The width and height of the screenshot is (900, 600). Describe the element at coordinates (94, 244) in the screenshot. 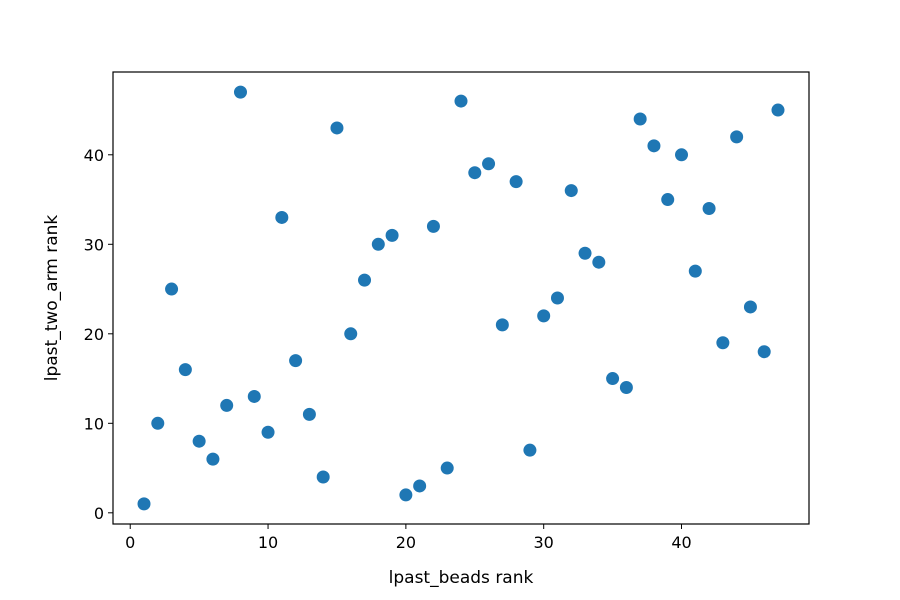

I see `y-tick-label: 30` at that location.